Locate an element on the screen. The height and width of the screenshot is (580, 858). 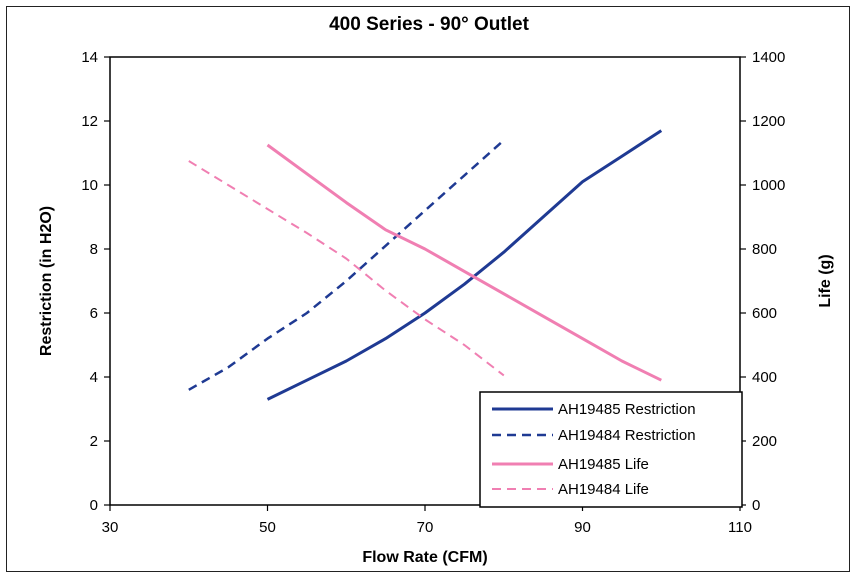
chart-title: 400 Series - 90° Outlet is located at coordinates (429, 24).